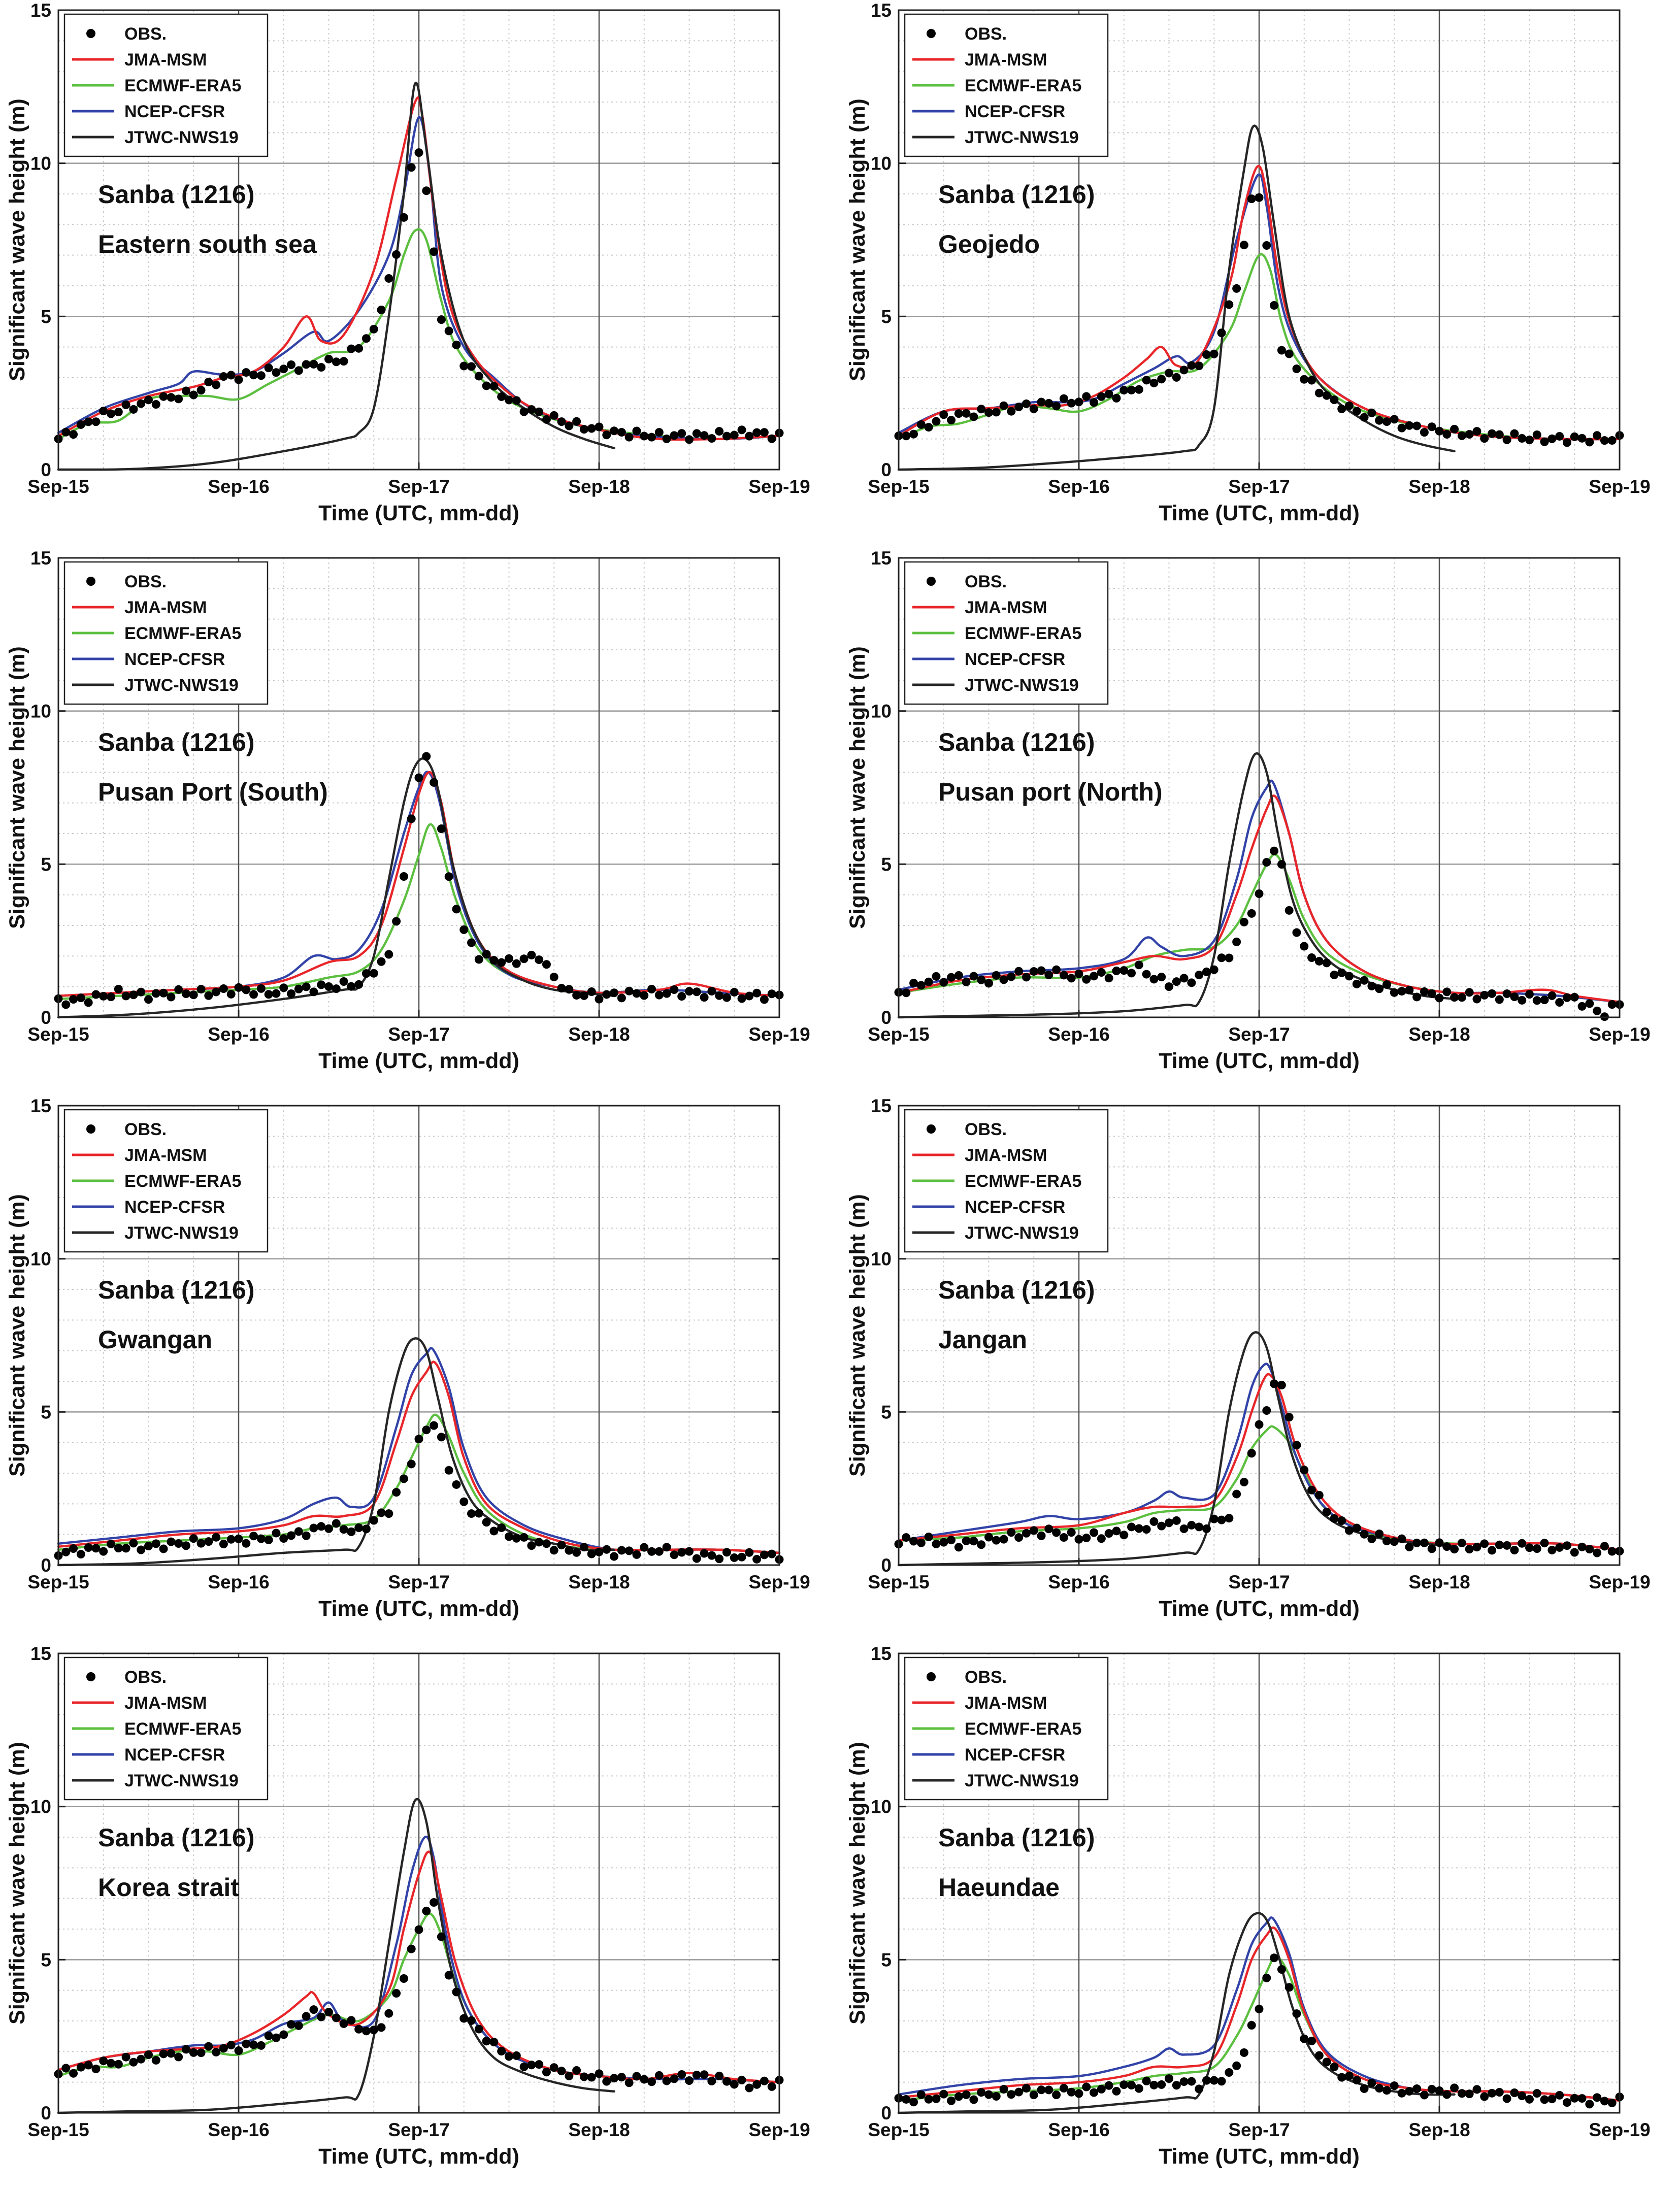 Image resolution: width=1680 pixels, height=2191 pixels. Describe the element at coordinates (1017, 1290) in the screenshot. I see `annotation-text: Sanba (1216)` at that location.